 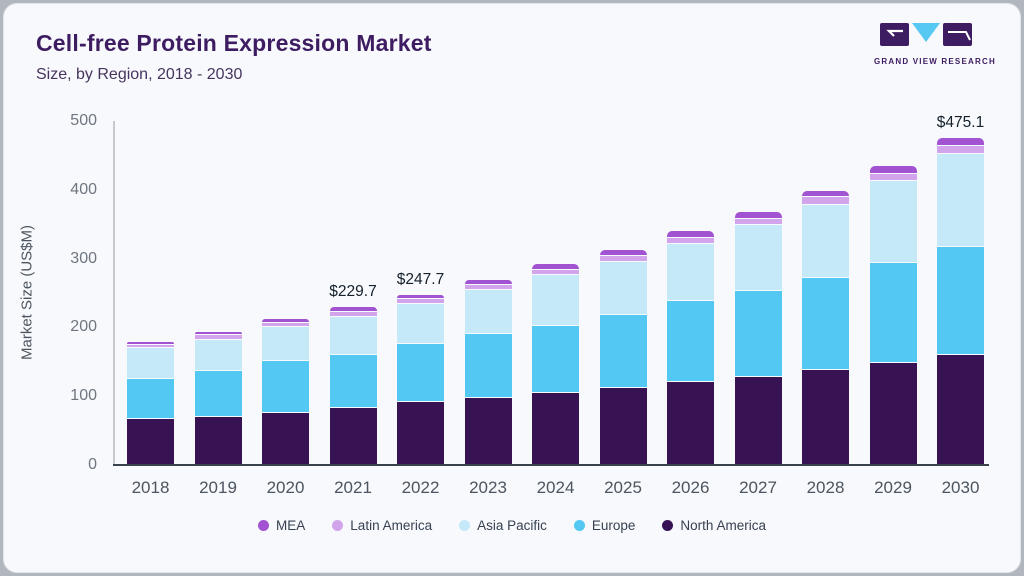 I want to click on bar-segment-north-america-2023, so click(x=488, y=430).